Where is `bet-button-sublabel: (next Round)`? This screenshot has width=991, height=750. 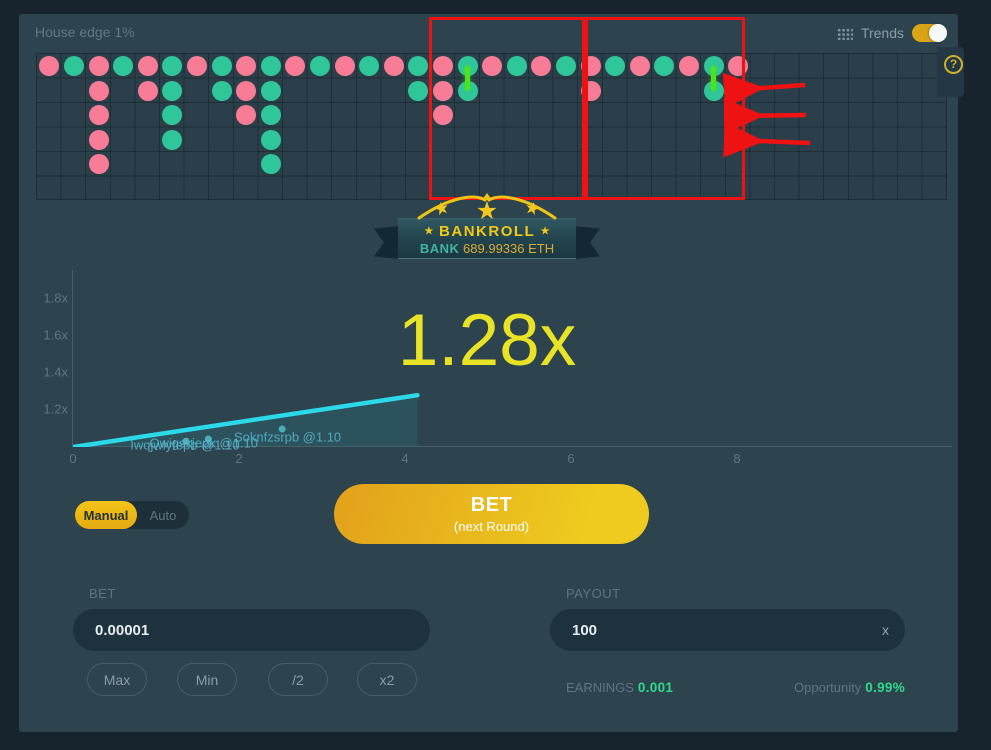
bet-button-sublabel: (next Round) is located at coordinates (491, 526).